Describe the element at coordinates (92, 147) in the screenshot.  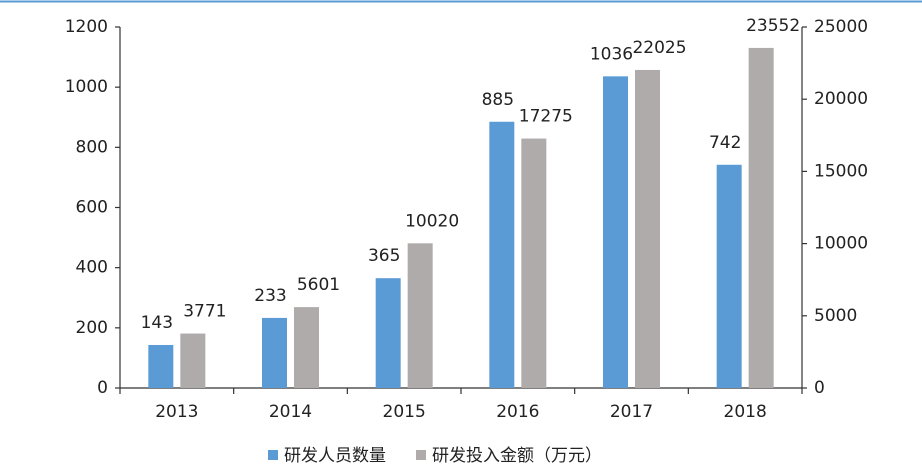
I see `y-tick-label: 800` at that location.